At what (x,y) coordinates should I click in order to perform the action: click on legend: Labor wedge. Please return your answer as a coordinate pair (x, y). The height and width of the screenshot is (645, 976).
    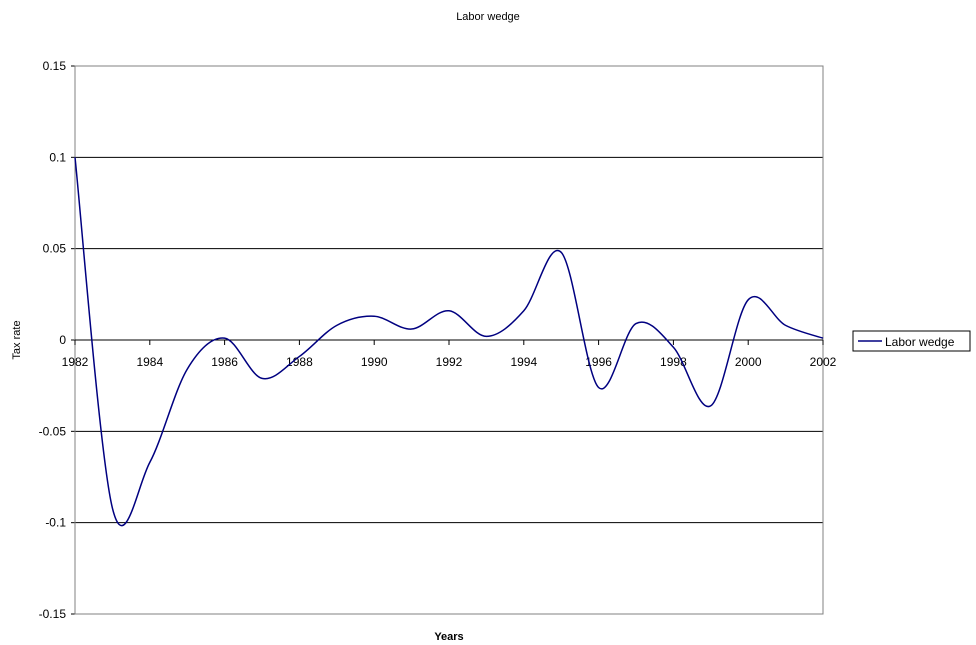
    Looking at the image, I should click on (911, 341).